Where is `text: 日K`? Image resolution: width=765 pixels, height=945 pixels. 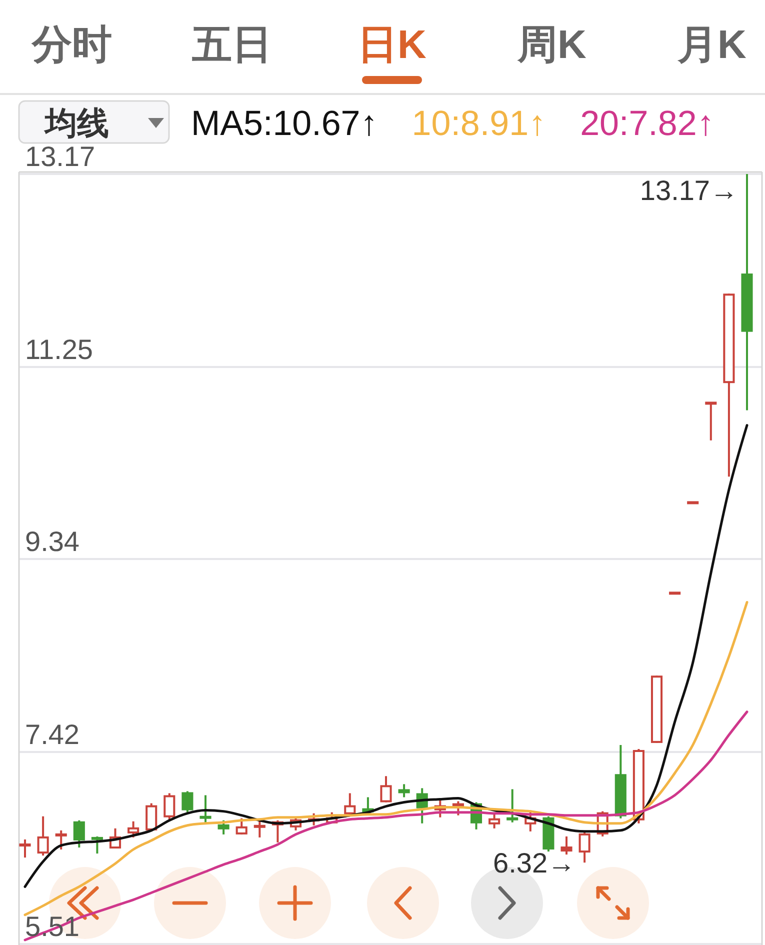
text: 日K is located at coordinates (392, 45).